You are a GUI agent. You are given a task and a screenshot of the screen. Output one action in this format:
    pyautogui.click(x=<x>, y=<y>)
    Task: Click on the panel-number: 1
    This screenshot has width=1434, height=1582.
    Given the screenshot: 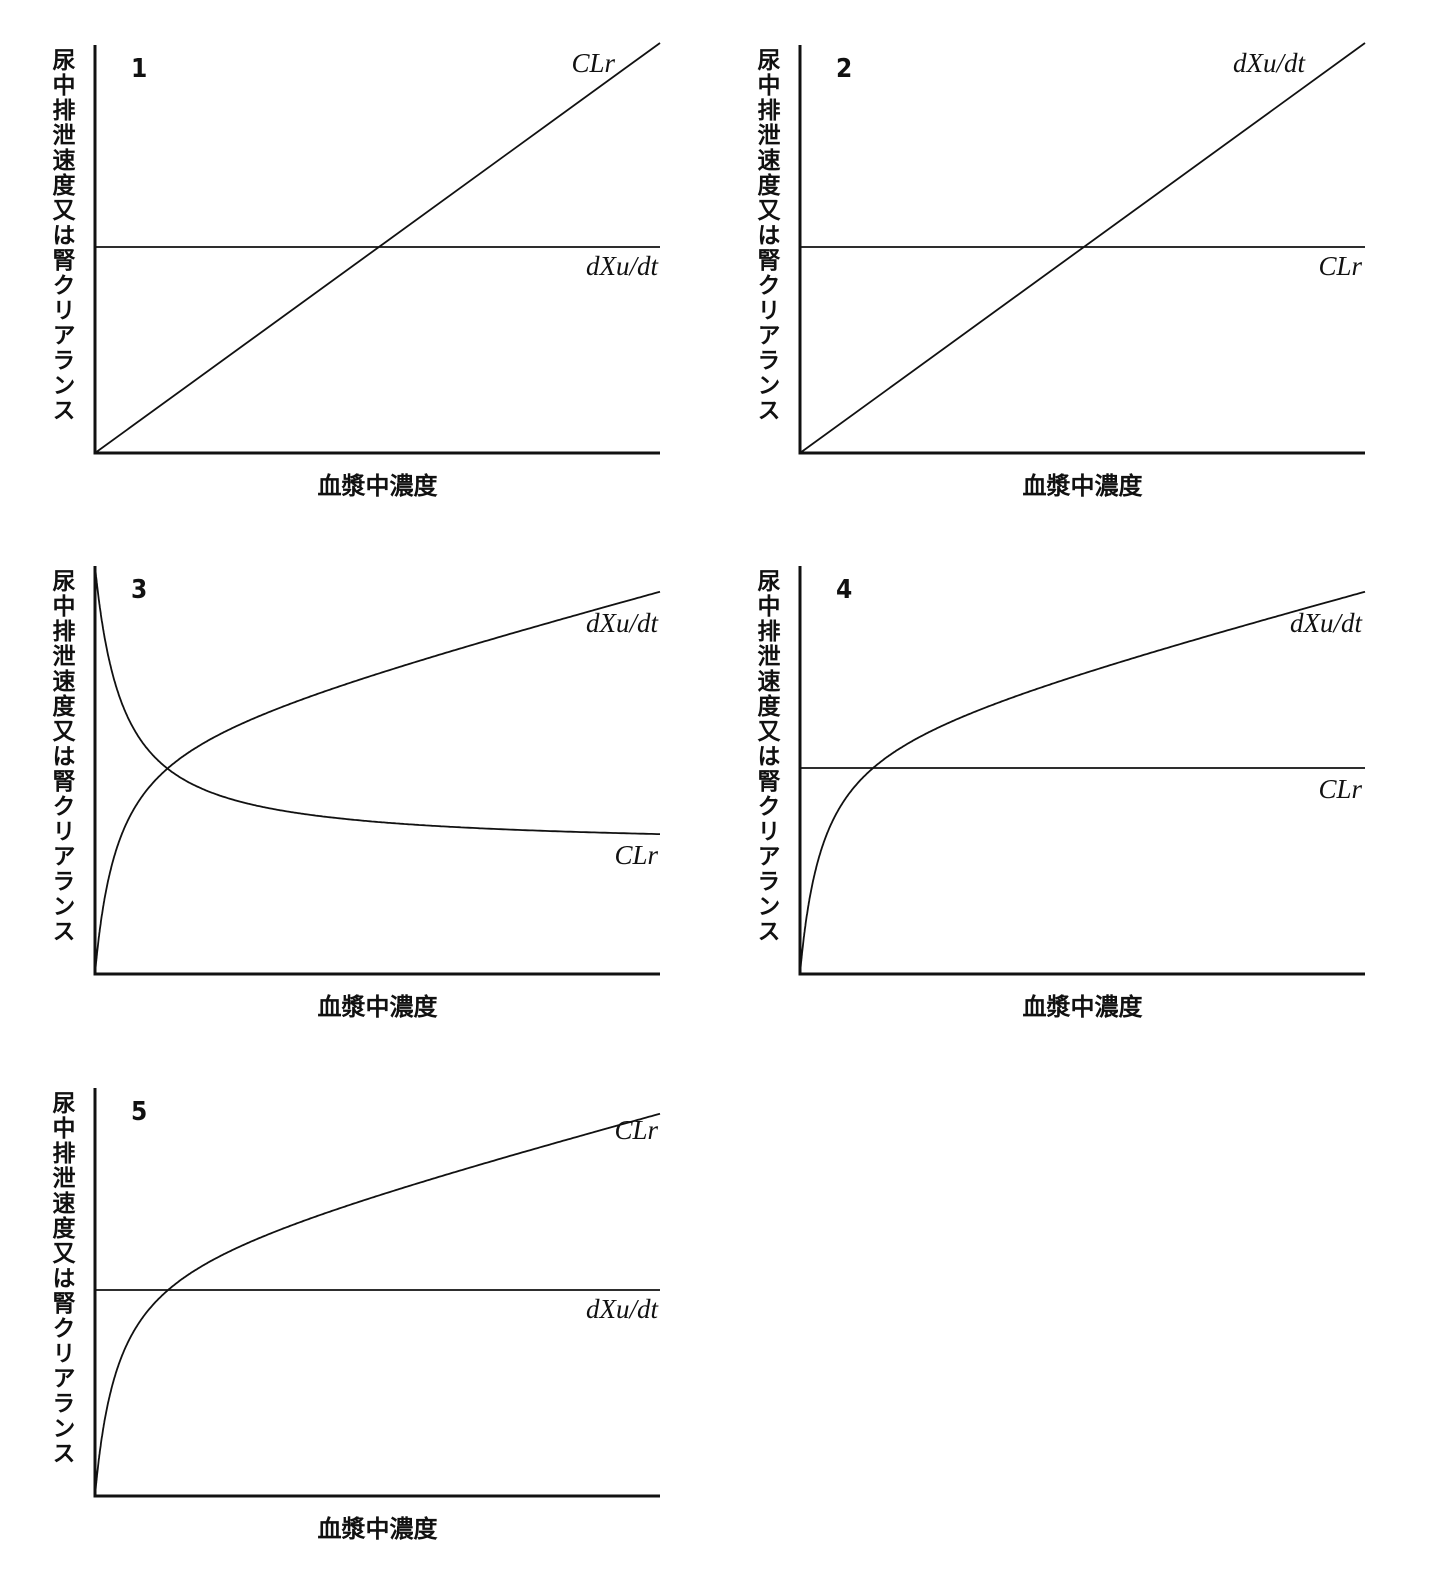 What is the action you would take?
    pyautogui.click(x=139, y=69)
    